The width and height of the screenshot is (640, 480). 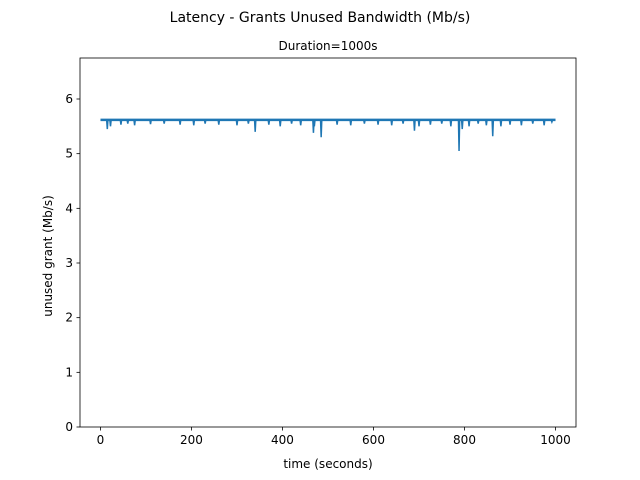 What do you see at coordinates (69, 208) in the screenshot?
I see `y-tick-label: 4` at bounding box center [69, 208].